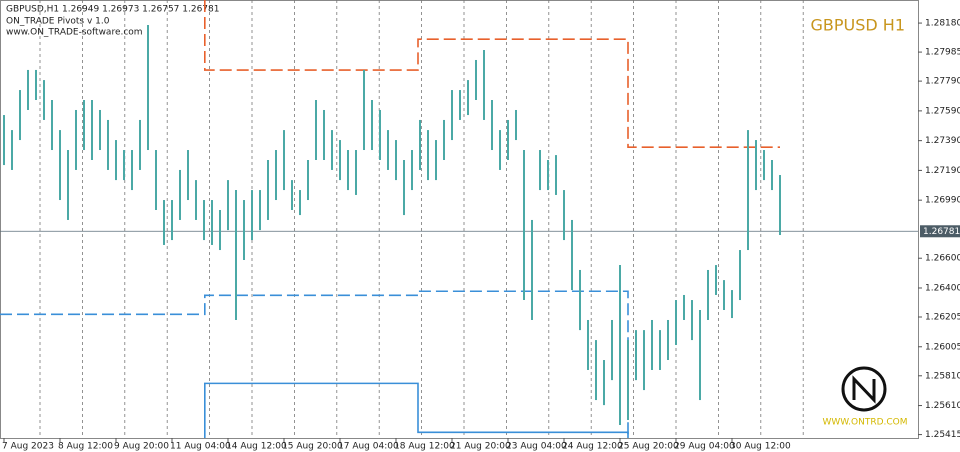 This screenshot has width=960, height=452. I want to click on x-tick-label: 15 Aug 20:00, so click(312, 447).